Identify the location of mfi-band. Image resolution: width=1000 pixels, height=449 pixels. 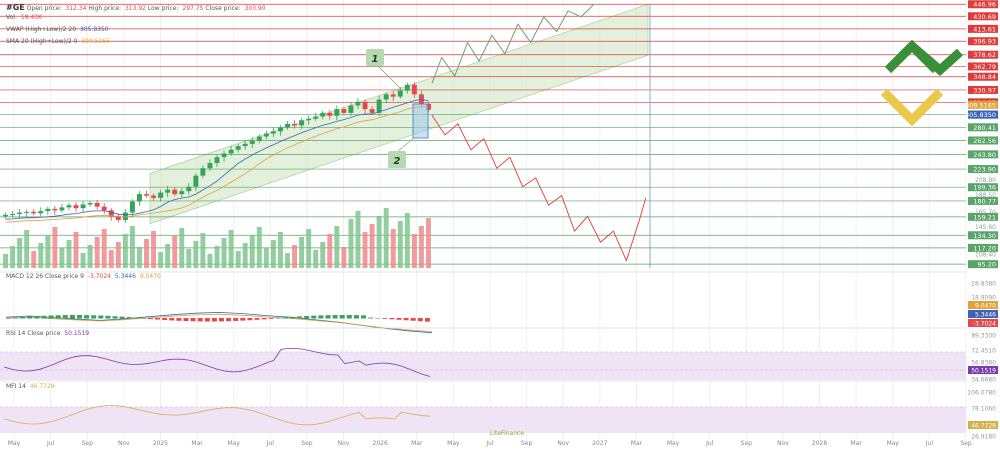
(483, 420).